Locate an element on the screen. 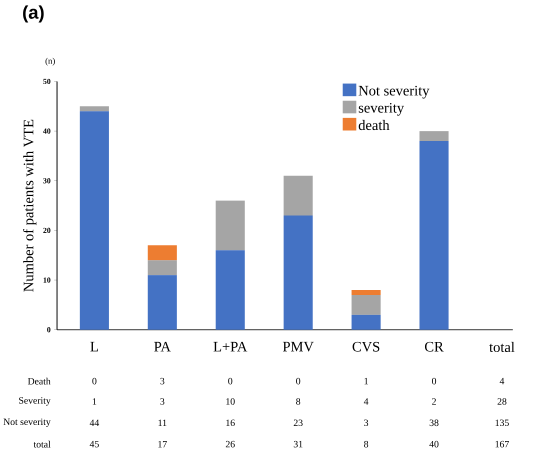 This screenshot has width=556, height=455. text: 40 is located at coordinates (434, 444).